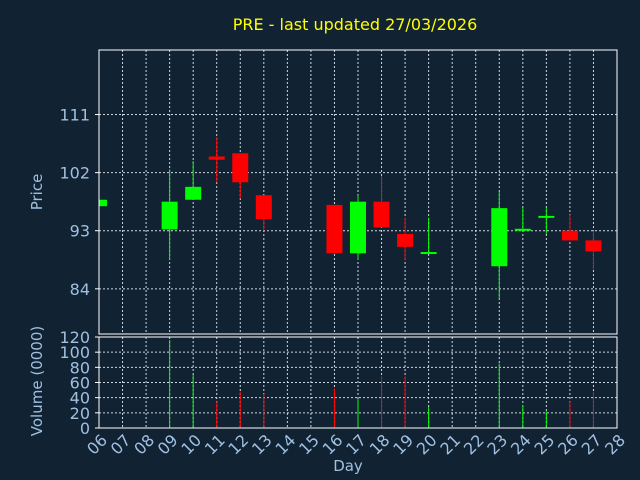 The height and width of the screenshot is (480, 640). Describe the element at coordinates (355, 24) in the screenshot. I see `chart-title: PRE - last updated 27/03/2026` at that location.